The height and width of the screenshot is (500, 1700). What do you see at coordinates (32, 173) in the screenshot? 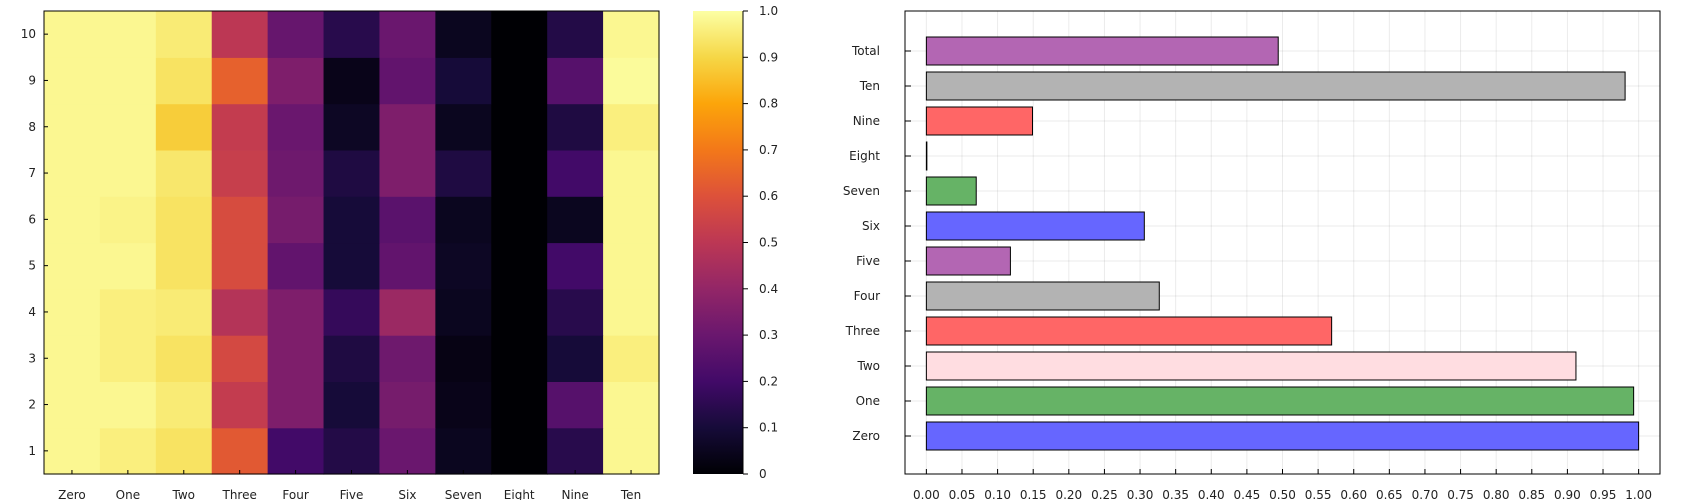
I see `heatmap-y-tick-label: 7` at bounding box center [32, 173].